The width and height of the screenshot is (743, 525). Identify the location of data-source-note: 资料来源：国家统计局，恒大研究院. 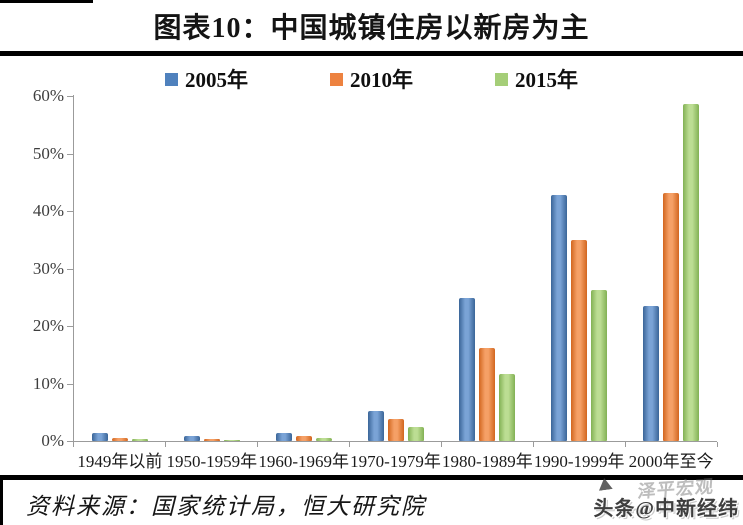
(226, 506).